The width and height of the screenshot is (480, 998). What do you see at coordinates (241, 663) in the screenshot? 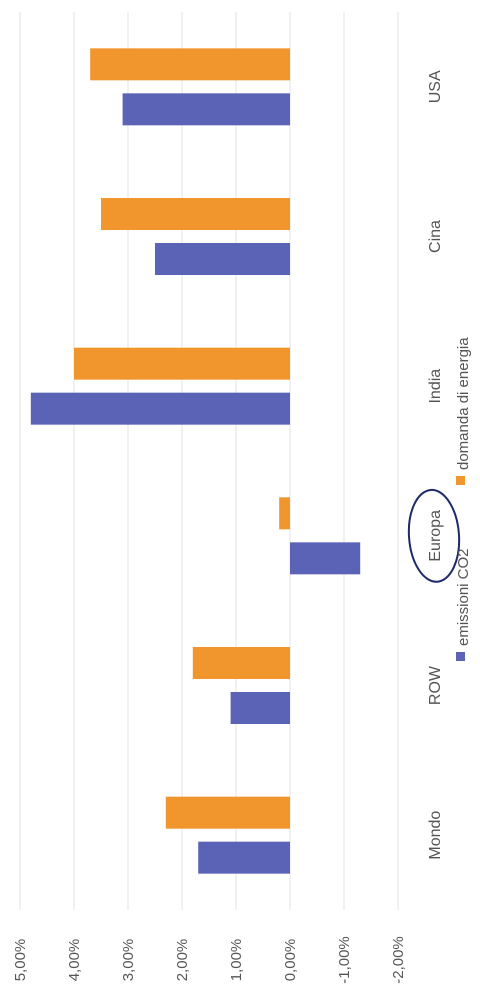
I see `bar-domanda-row` at bounding box center [241, 663].